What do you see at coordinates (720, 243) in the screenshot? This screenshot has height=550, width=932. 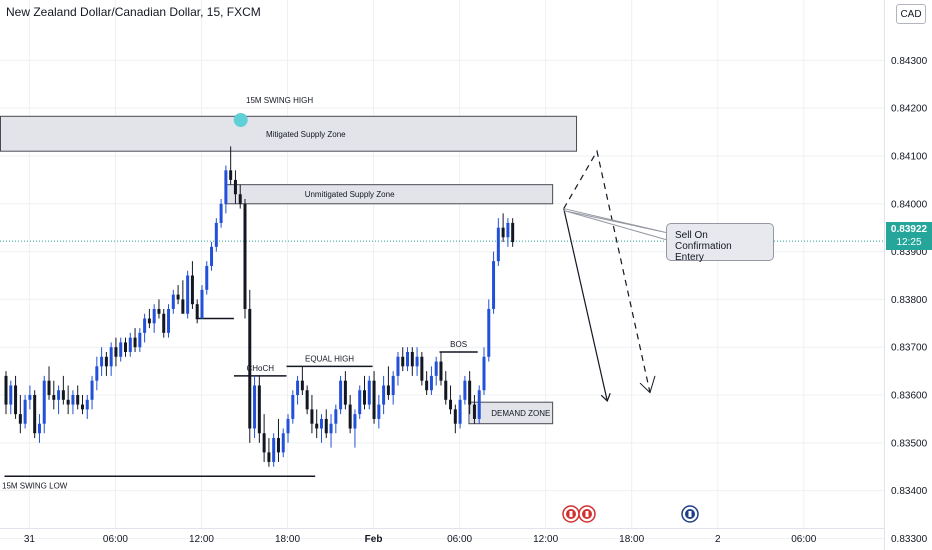 I see `sell-confirmation-callout: Sell On Confirmation Entery` at bounding box center [720, 243].